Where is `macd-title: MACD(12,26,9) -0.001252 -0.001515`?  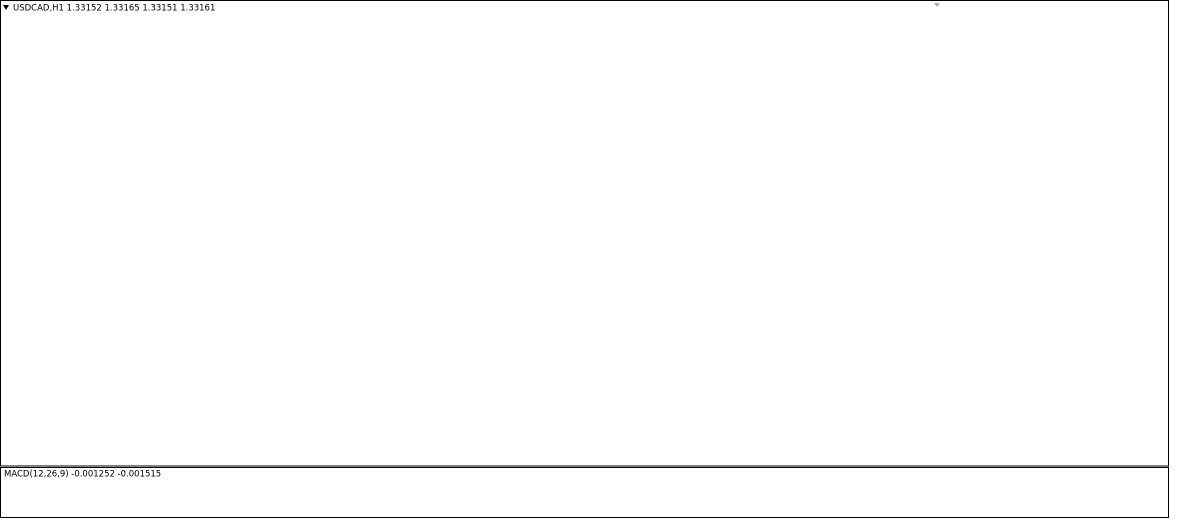 macd-title: MACD(12,26,9) -0.001252 -0.001515 is located at coordinates (82, 475).